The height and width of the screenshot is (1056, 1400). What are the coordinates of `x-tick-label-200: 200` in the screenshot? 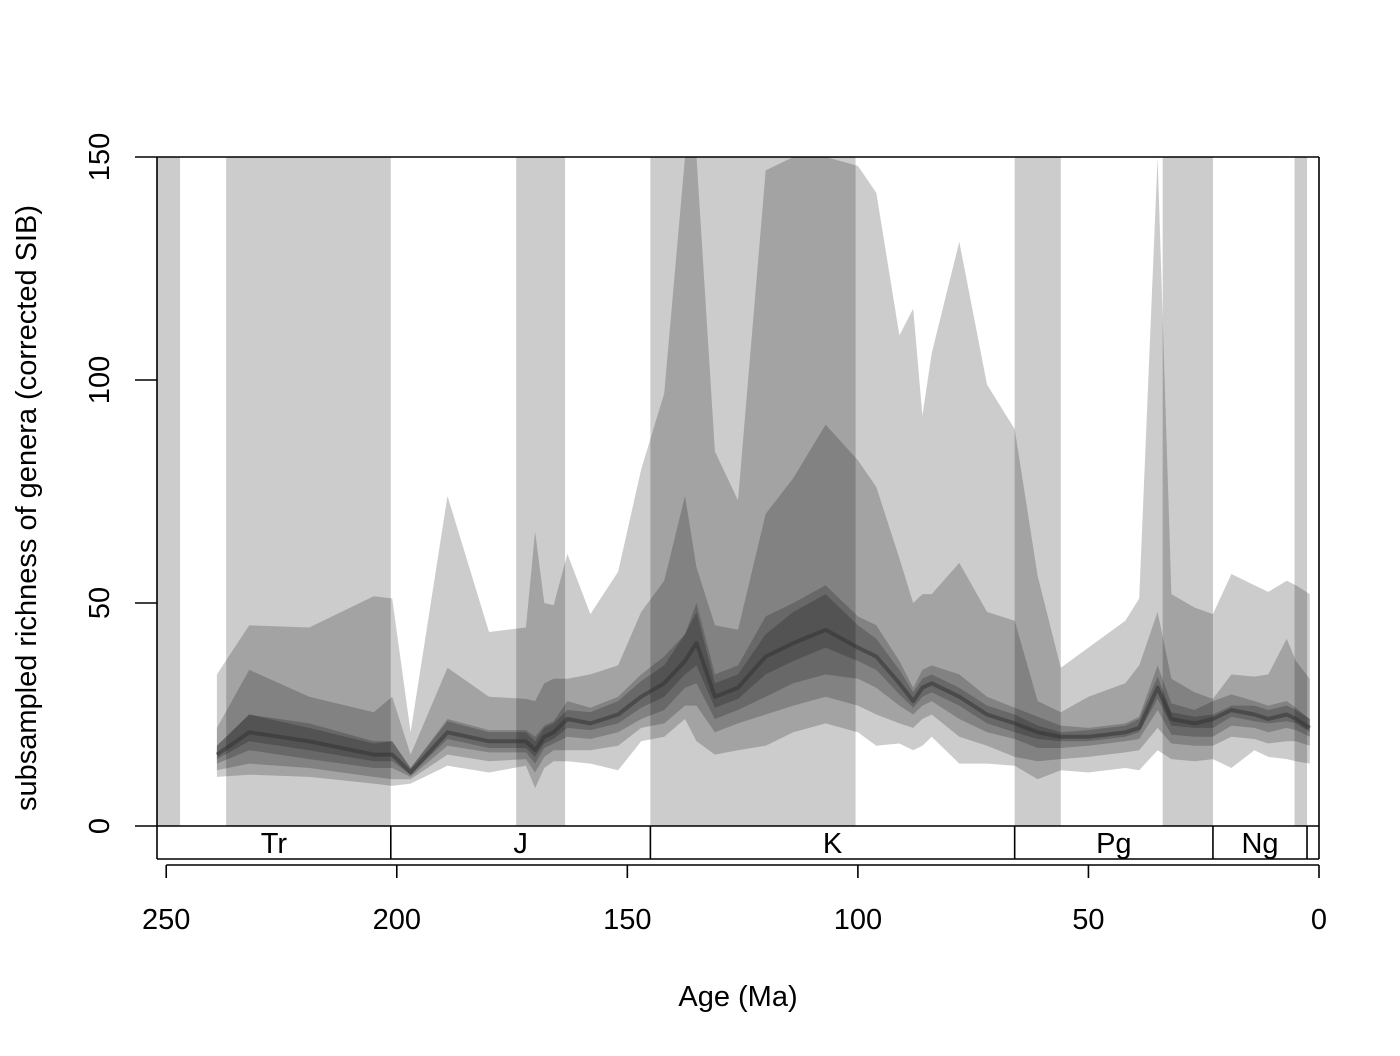 It's located at (397, 920).